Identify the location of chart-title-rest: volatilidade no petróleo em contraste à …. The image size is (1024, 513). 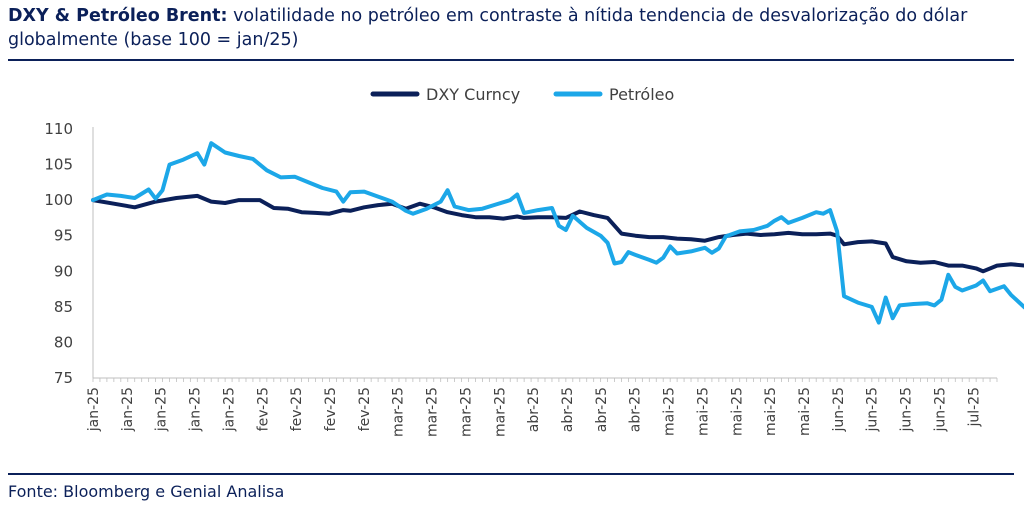
(488, 28).